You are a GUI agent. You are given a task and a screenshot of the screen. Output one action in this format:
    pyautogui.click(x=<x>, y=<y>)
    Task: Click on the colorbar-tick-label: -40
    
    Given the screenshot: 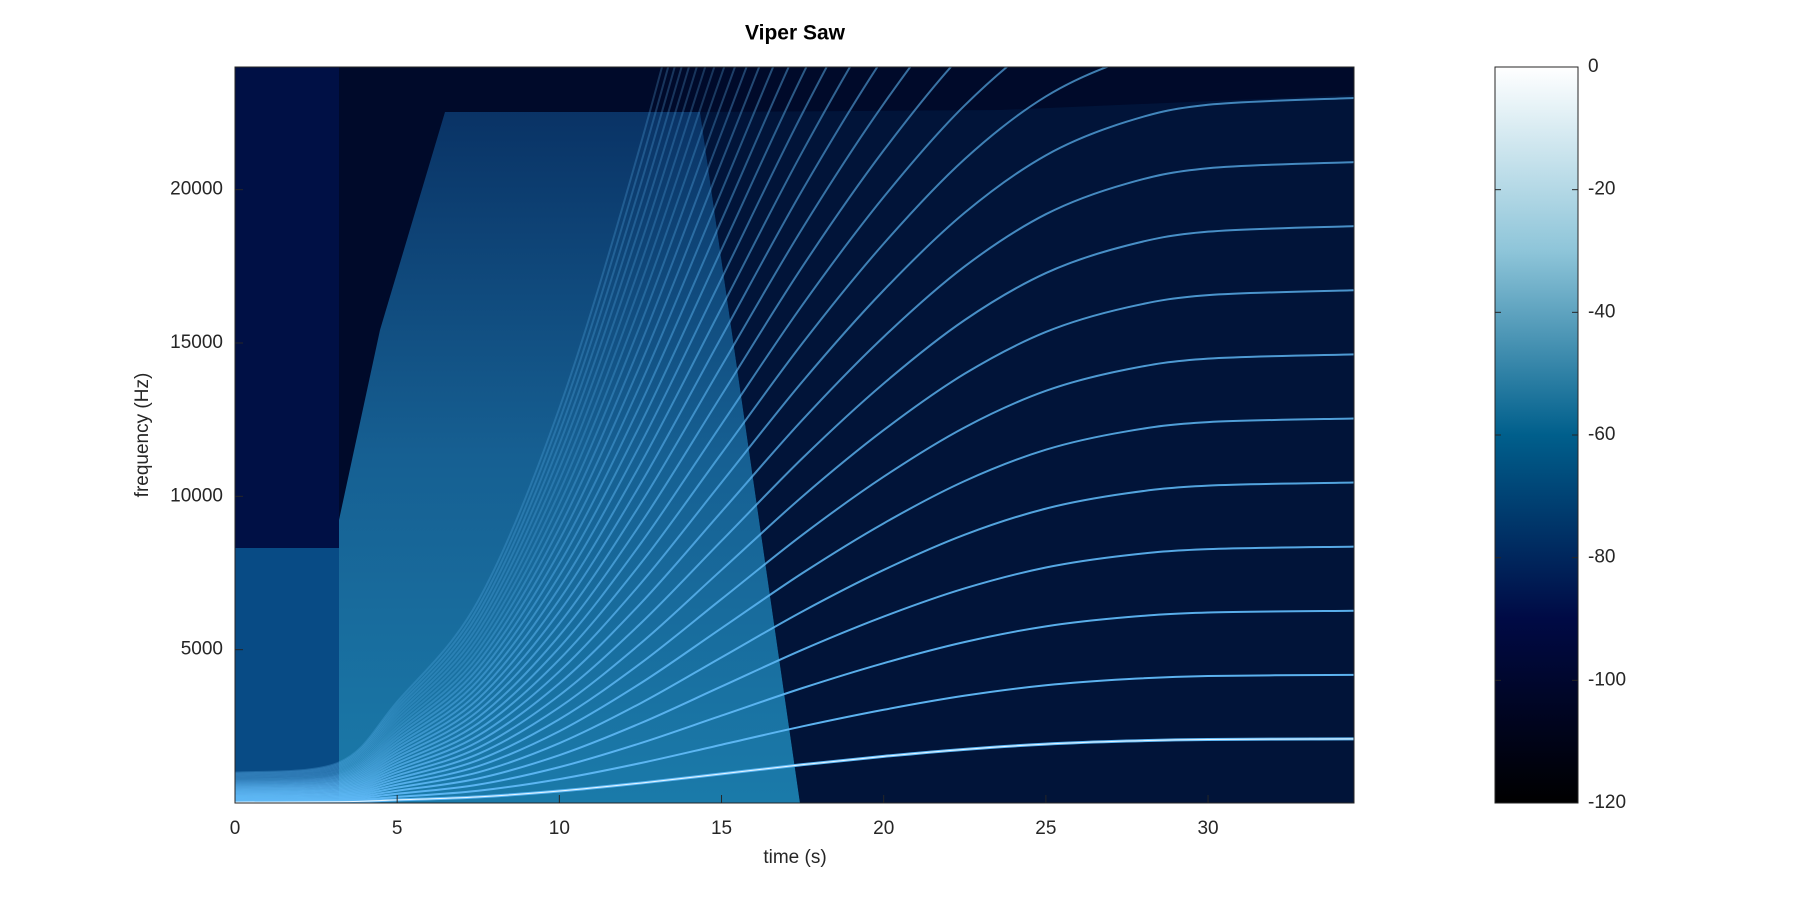 What is the action you would take?
    pyautogui.click(x=1601, y=311)
    